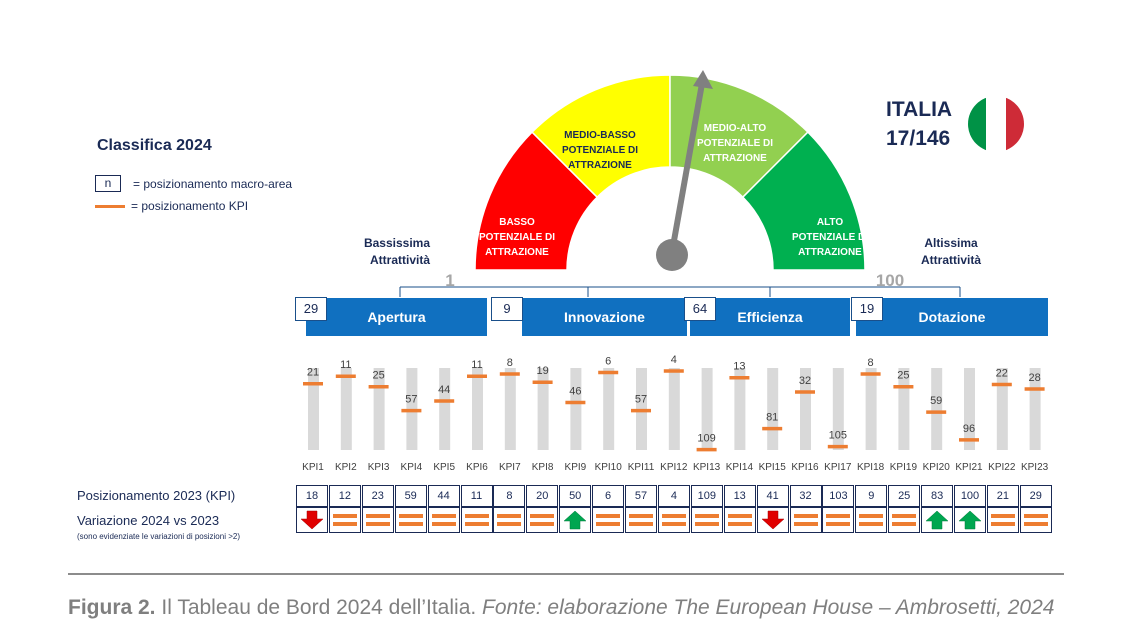 The width and height of the screenshot is (1137, 630). What do you see at coordinates (1002, 467) in the screenshot?
I see `kpi-tick-label: KPI22` at bounding box center [1002, 467].